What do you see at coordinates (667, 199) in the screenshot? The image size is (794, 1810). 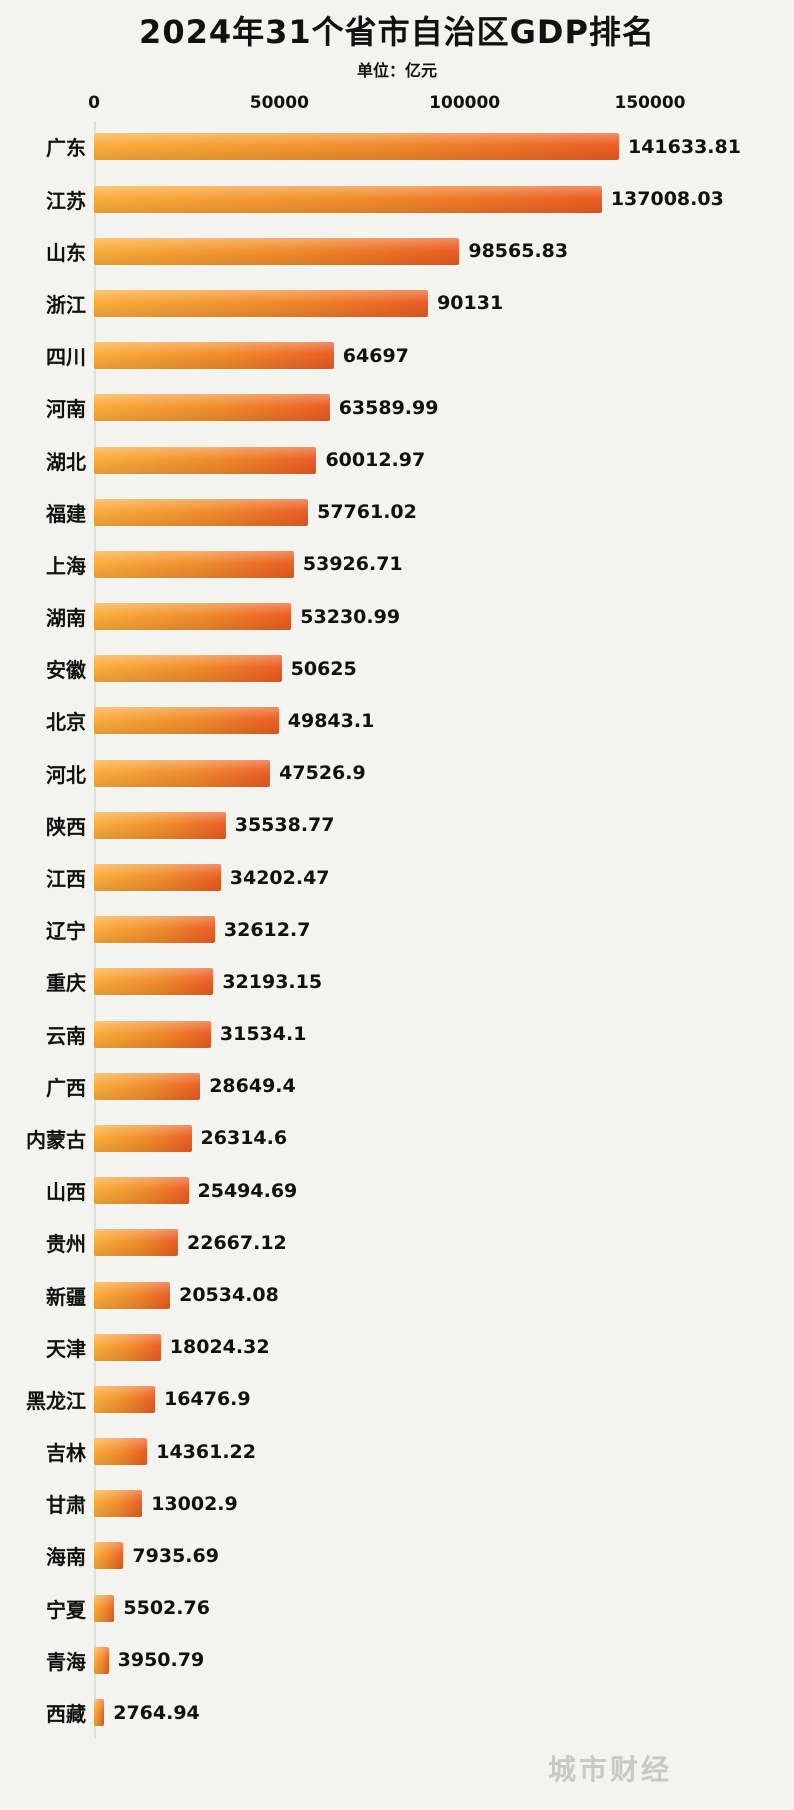 I see `value-label: 137008.03` at bounding box center [667, 199].